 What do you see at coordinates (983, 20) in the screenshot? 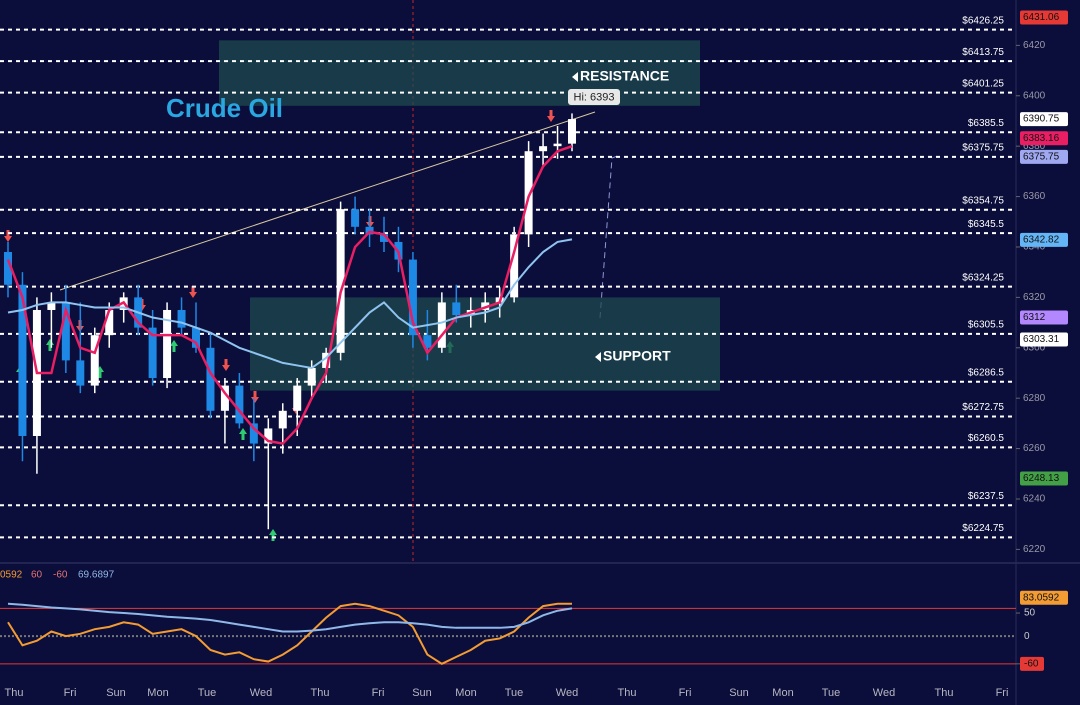
I see `level-label: $6426.25` at bounding box center [983, 20].